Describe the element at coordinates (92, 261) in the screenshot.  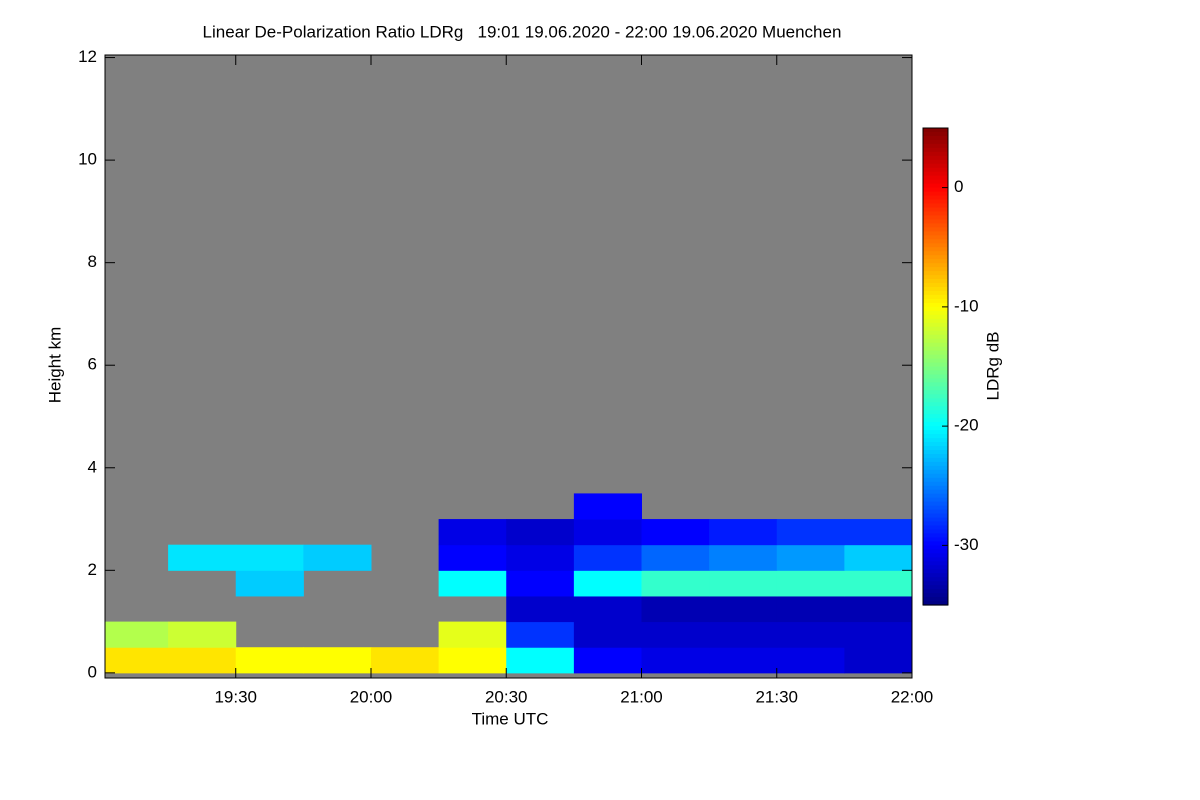
I see `y-tick-label: 8` at that location.